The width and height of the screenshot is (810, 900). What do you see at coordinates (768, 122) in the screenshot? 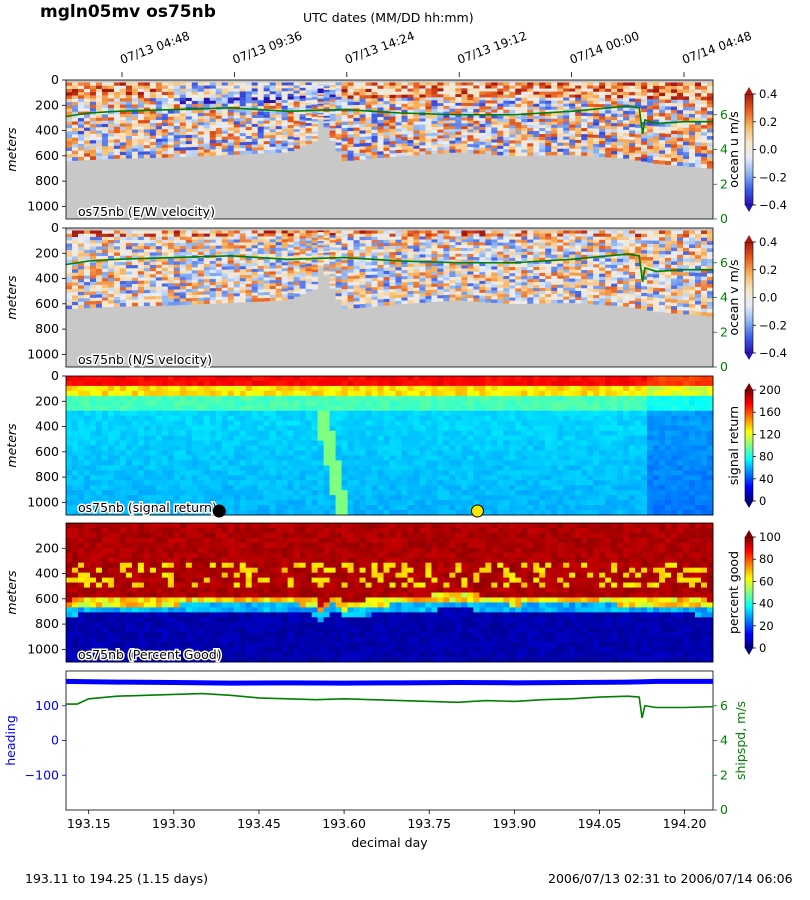
I see `colorbar-tick-label: 0.2` at bounding box center [768, 122].